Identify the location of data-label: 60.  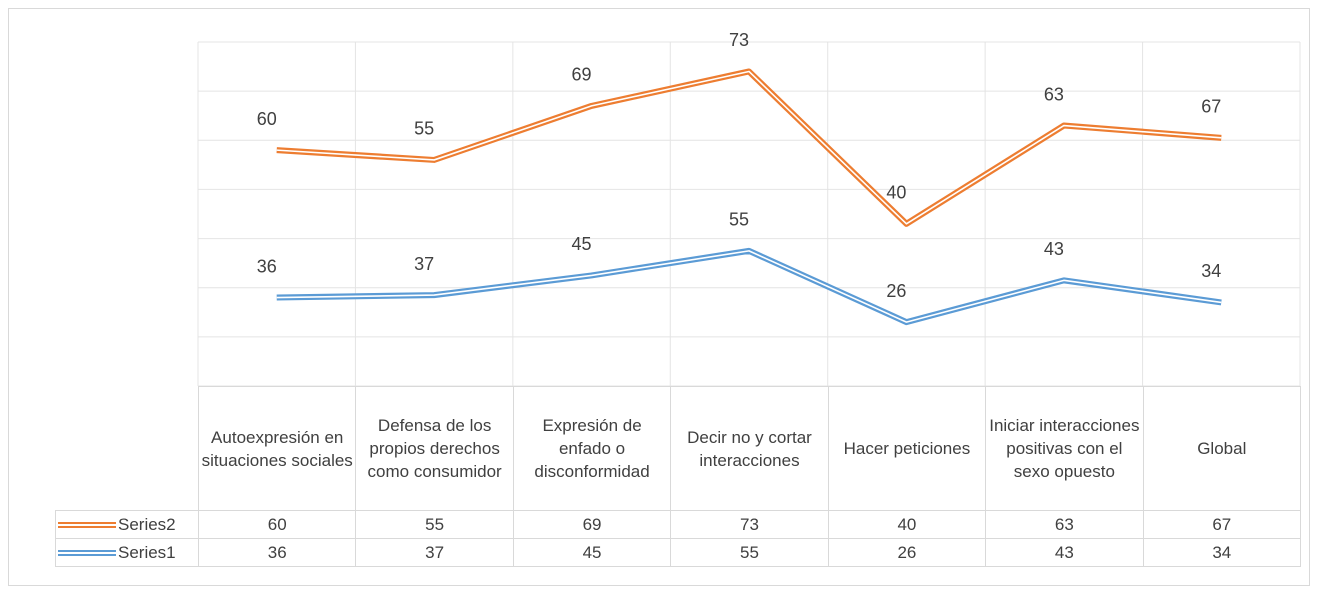
(267, 119).